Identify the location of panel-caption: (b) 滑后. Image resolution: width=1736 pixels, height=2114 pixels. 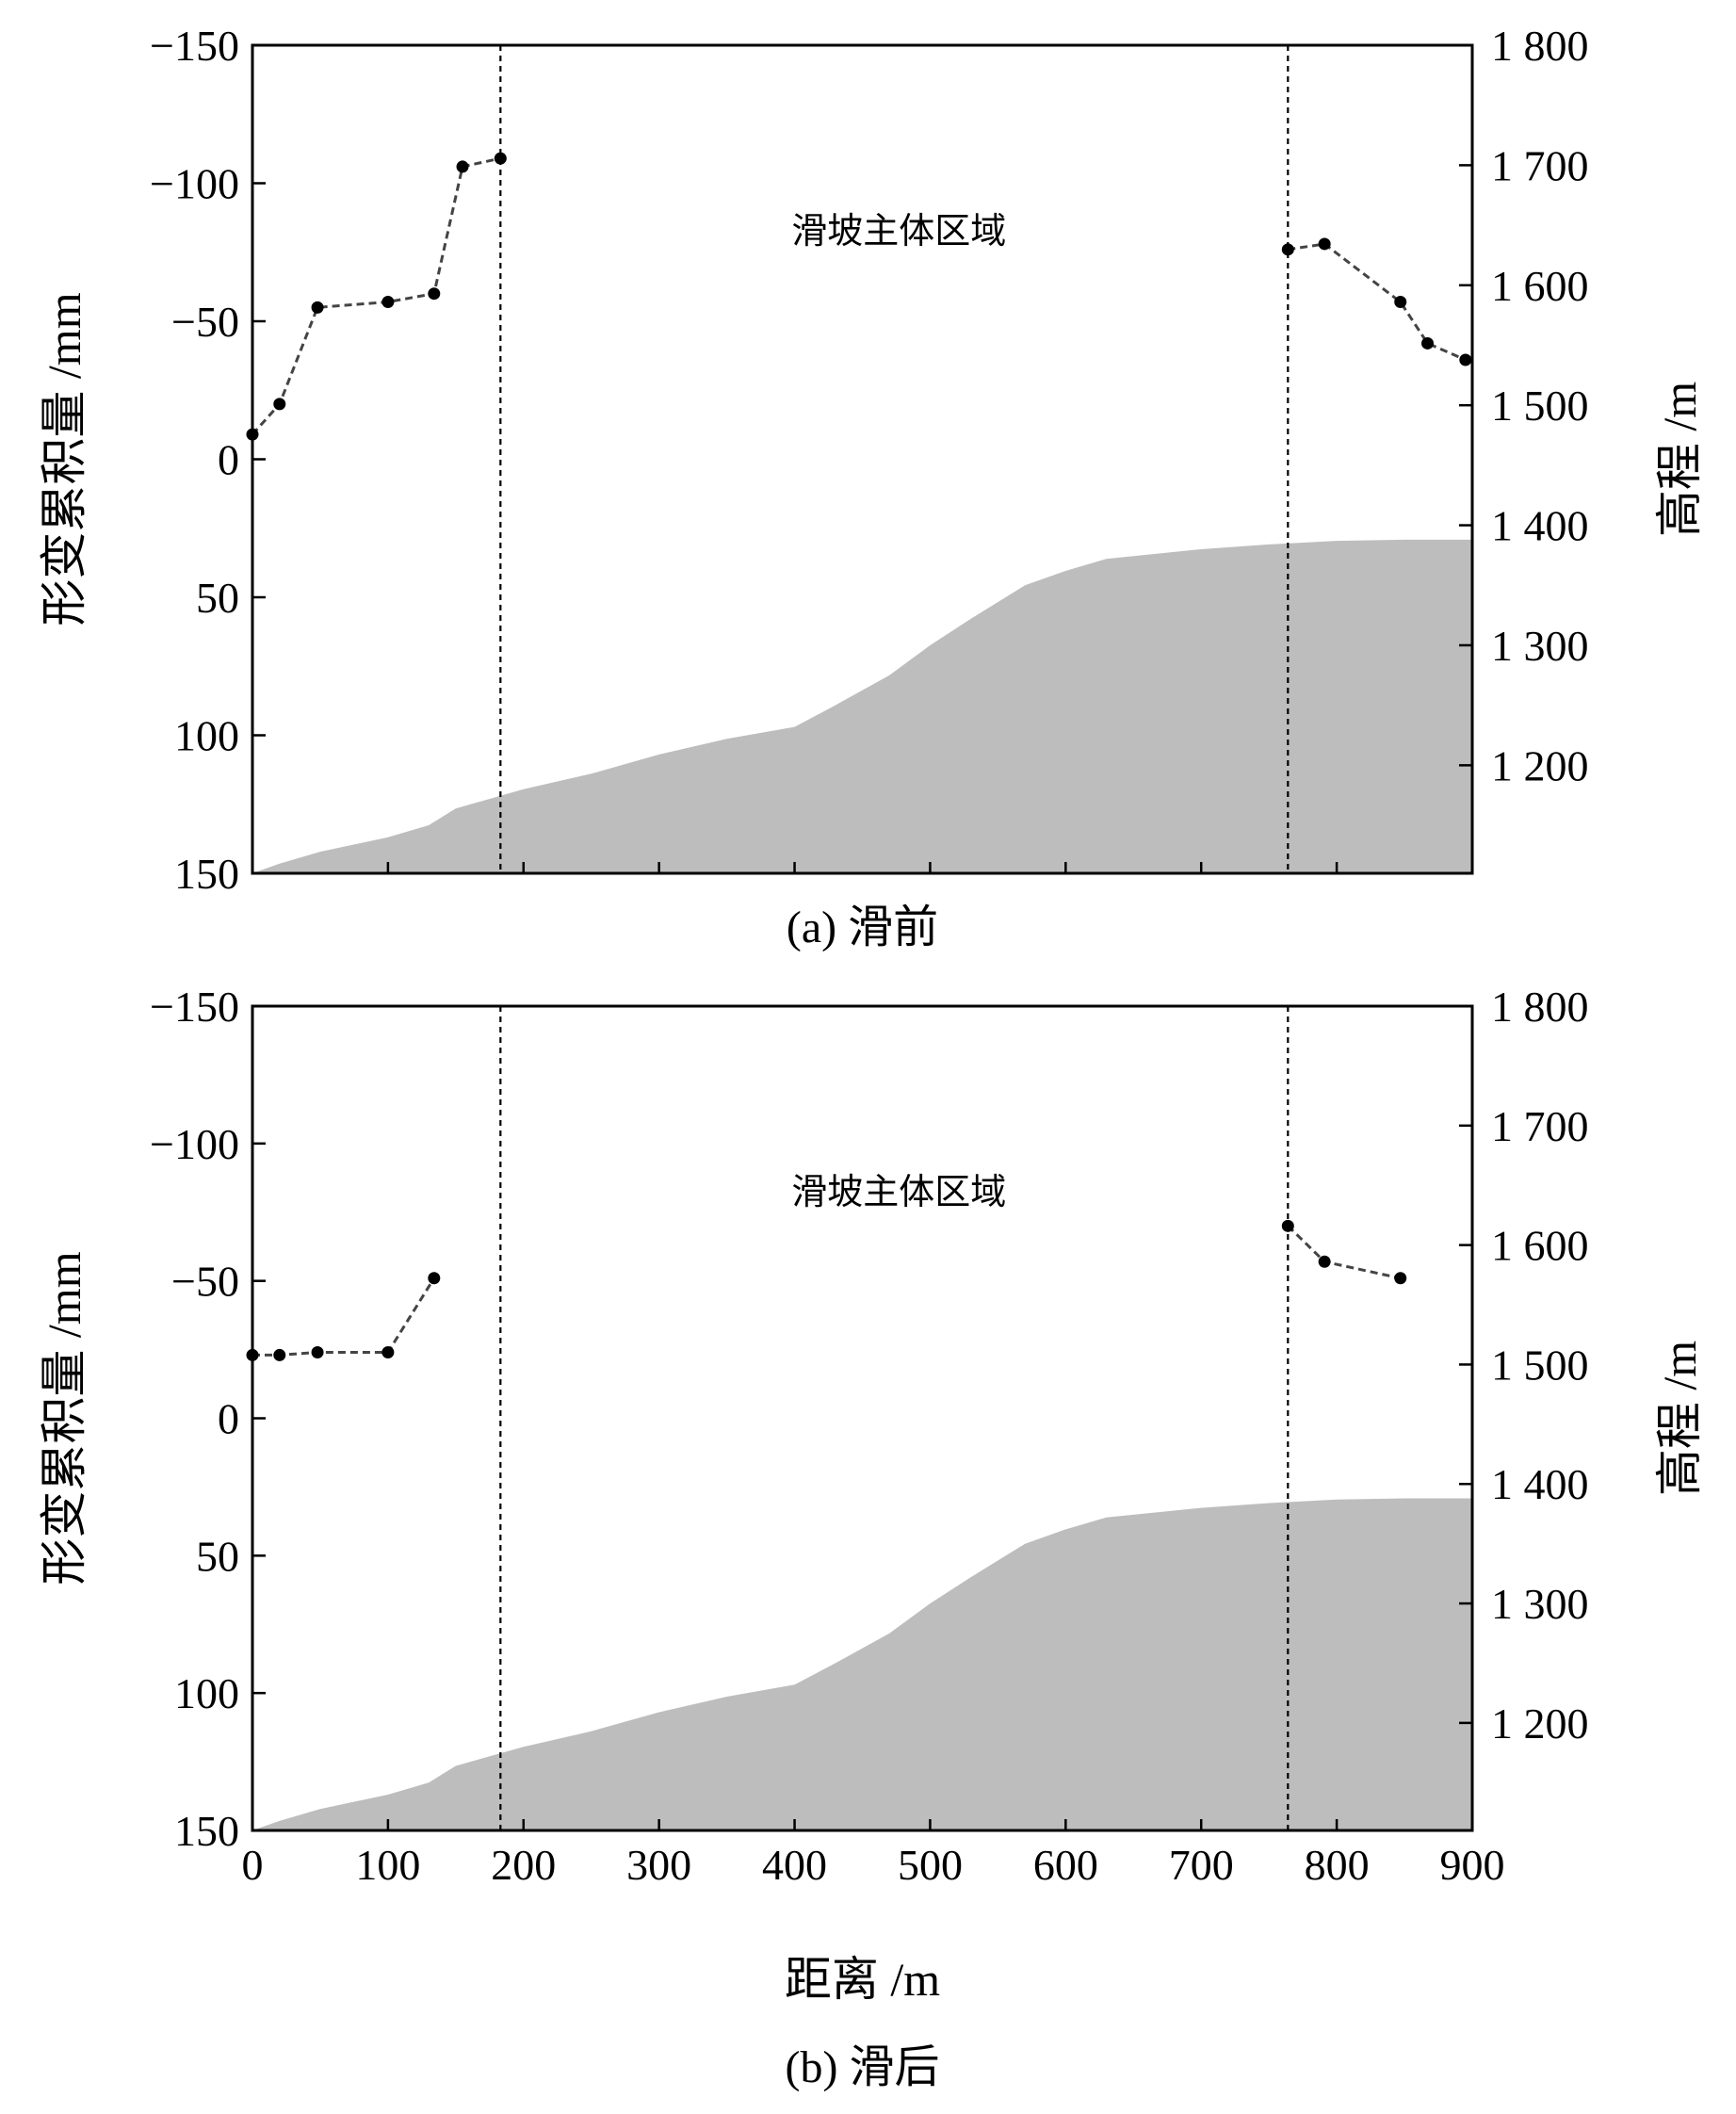
(863, 2067).